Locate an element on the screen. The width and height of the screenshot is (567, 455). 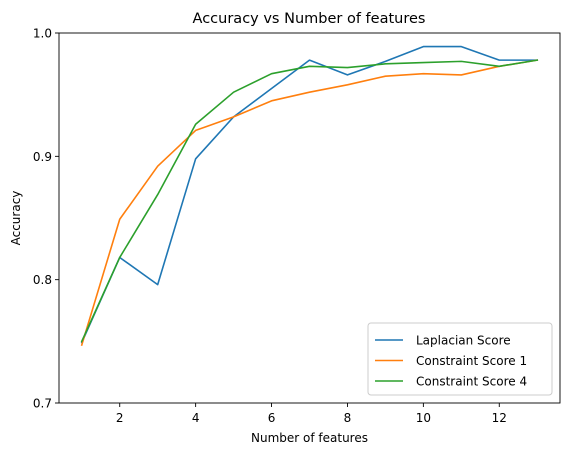
x-tick-label: 2 is located at coordinates (120, 418).